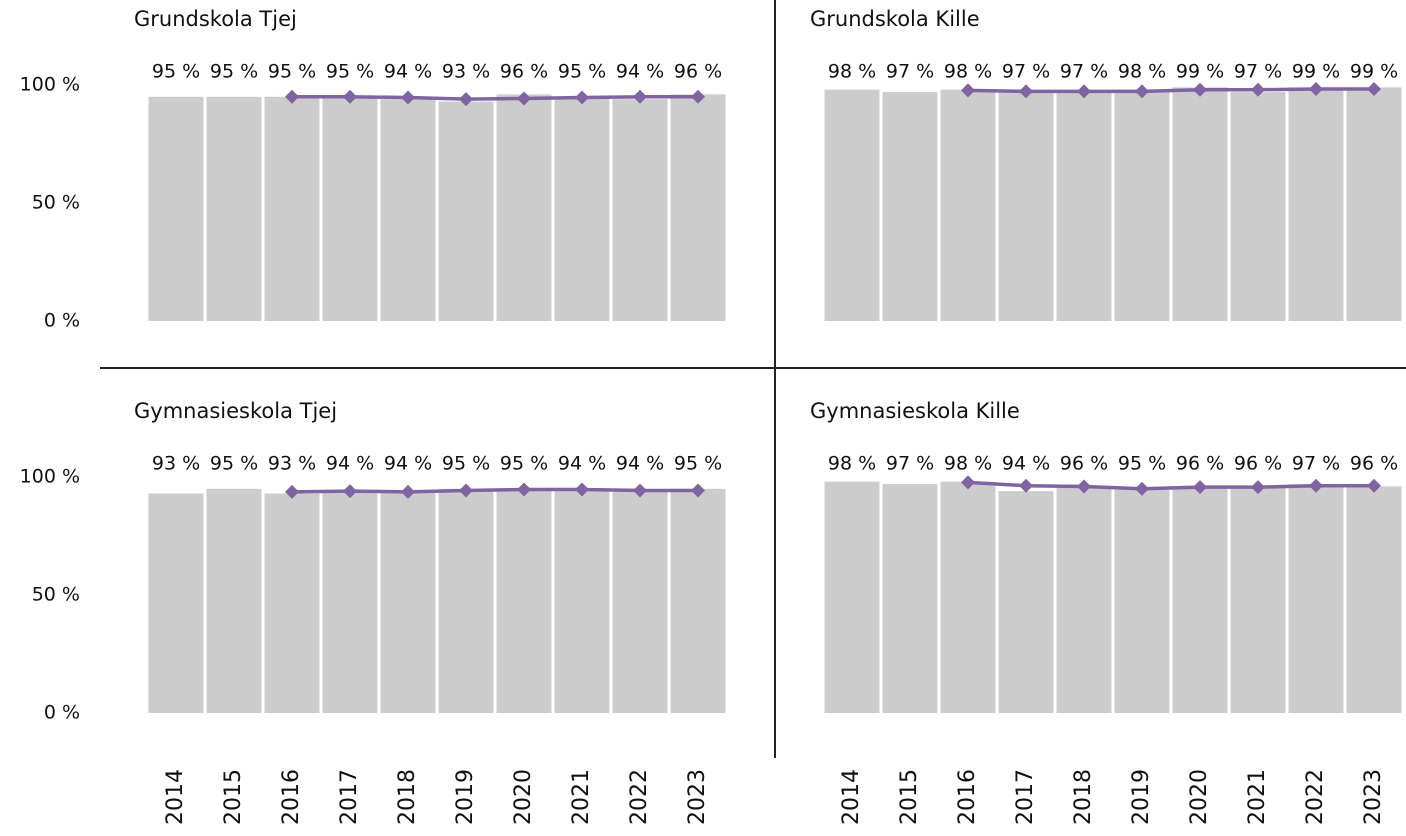 Image resolution: width=1406 pixels, height=836 pixels. Describe the element at coordinates (967, 797) in the screenshot. I see `x-tick-label: 2016` at that location.